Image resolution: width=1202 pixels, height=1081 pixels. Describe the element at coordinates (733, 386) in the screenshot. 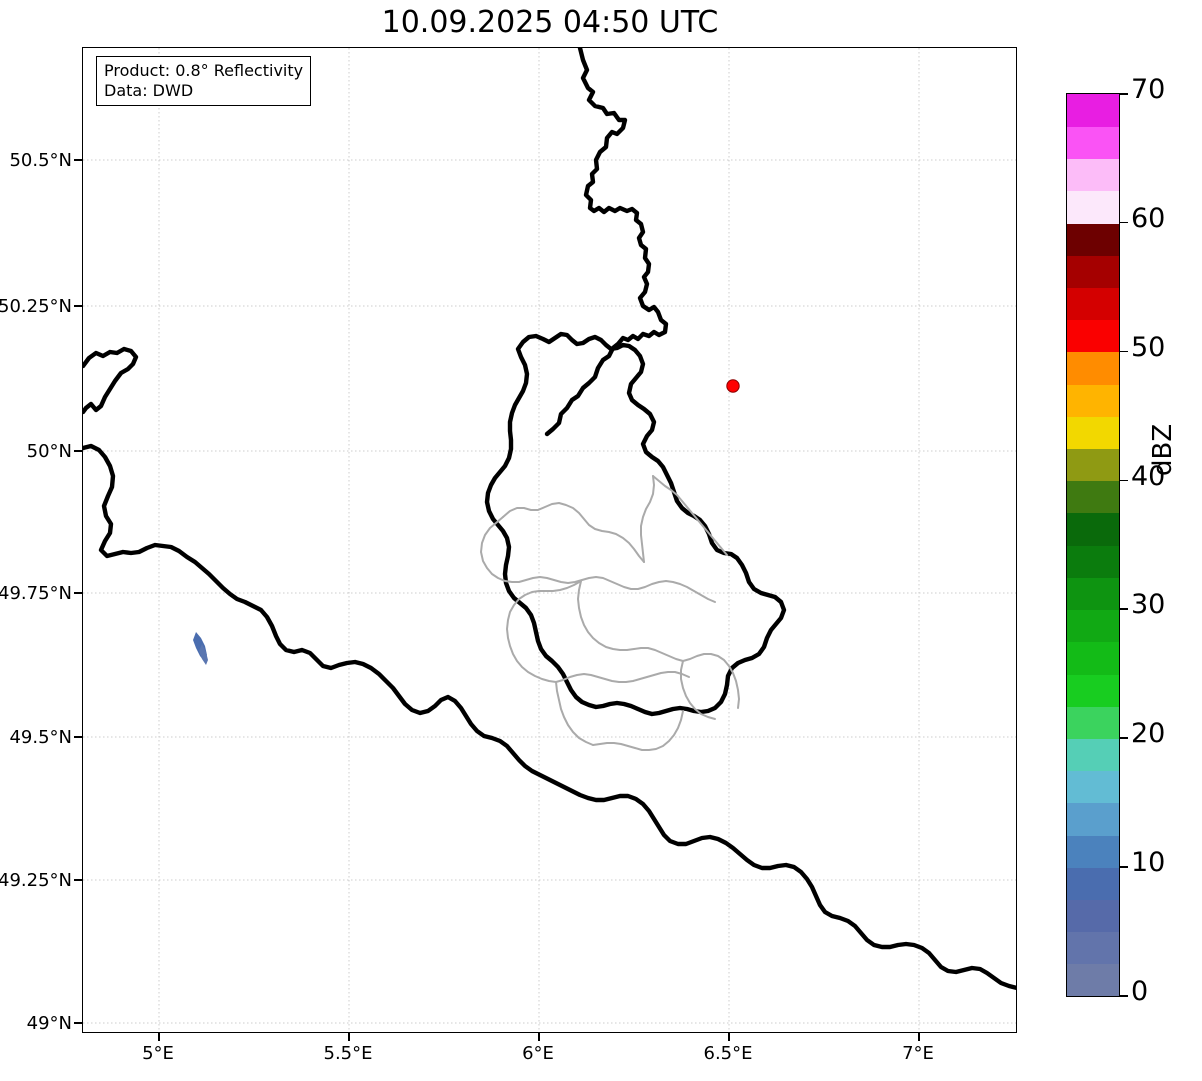

I see `radar-station-marker` at that location.